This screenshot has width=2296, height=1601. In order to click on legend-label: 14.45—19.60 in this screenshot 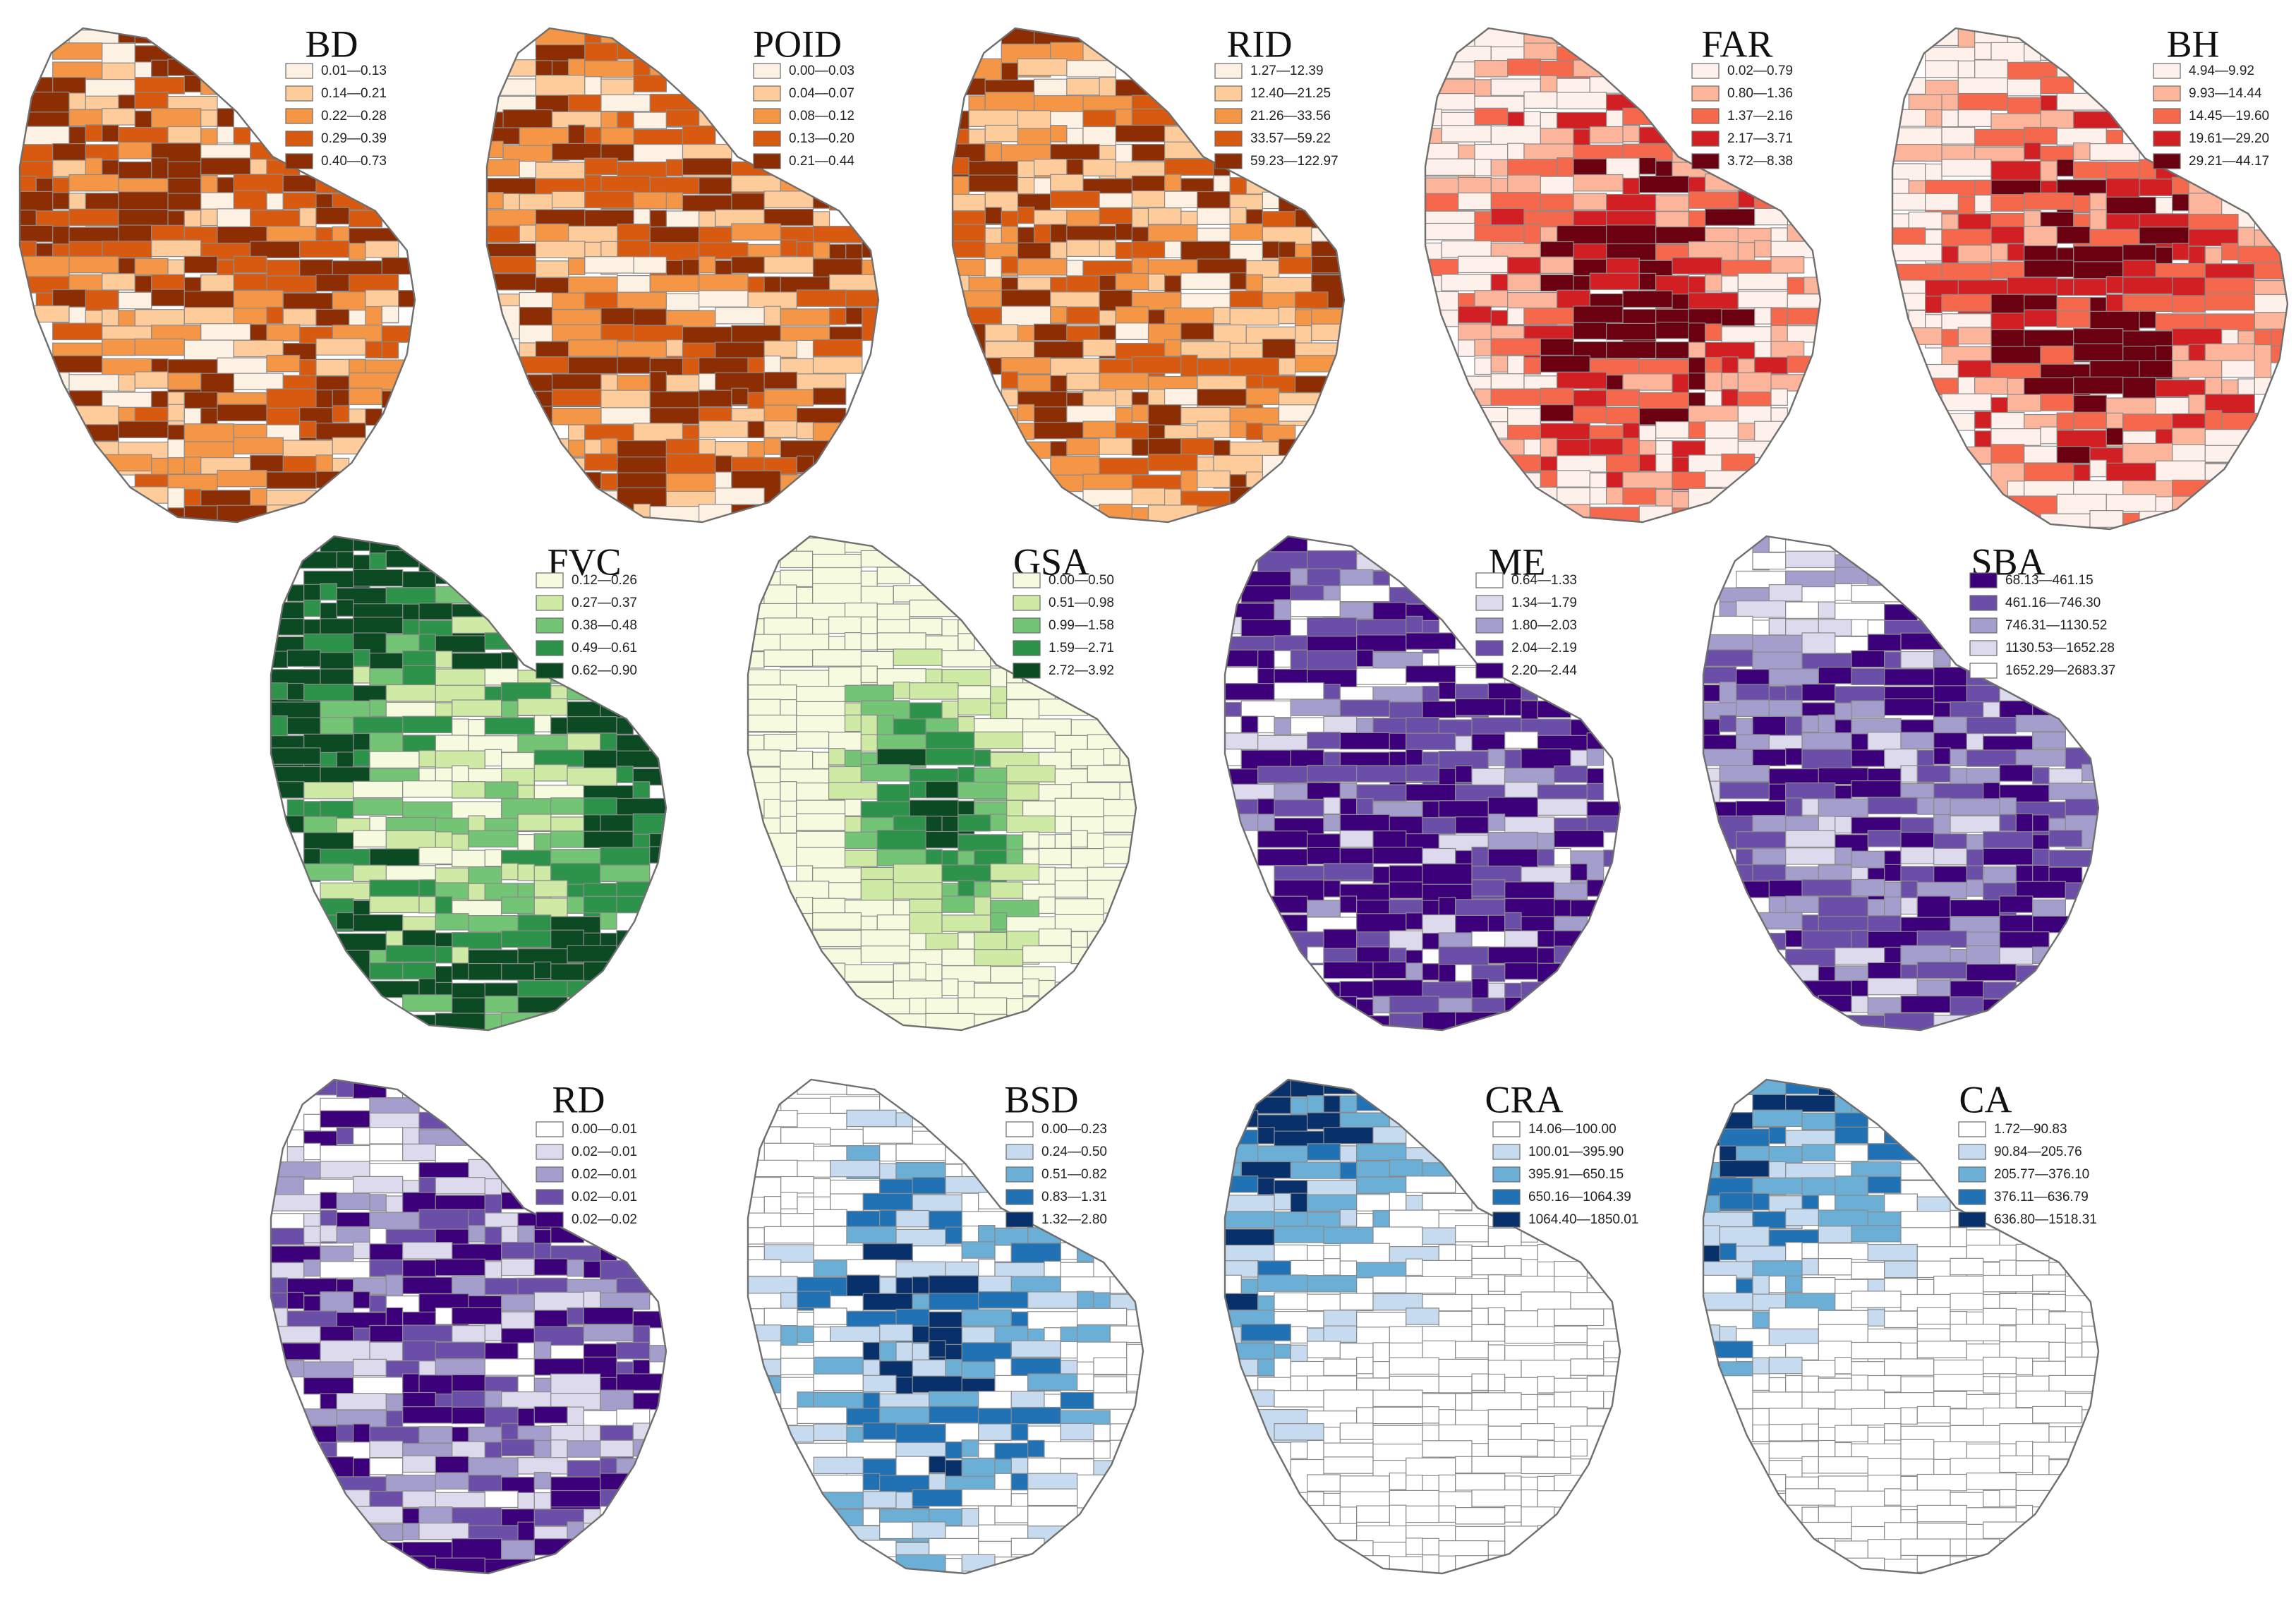, I will do `click(2229, 116)`.